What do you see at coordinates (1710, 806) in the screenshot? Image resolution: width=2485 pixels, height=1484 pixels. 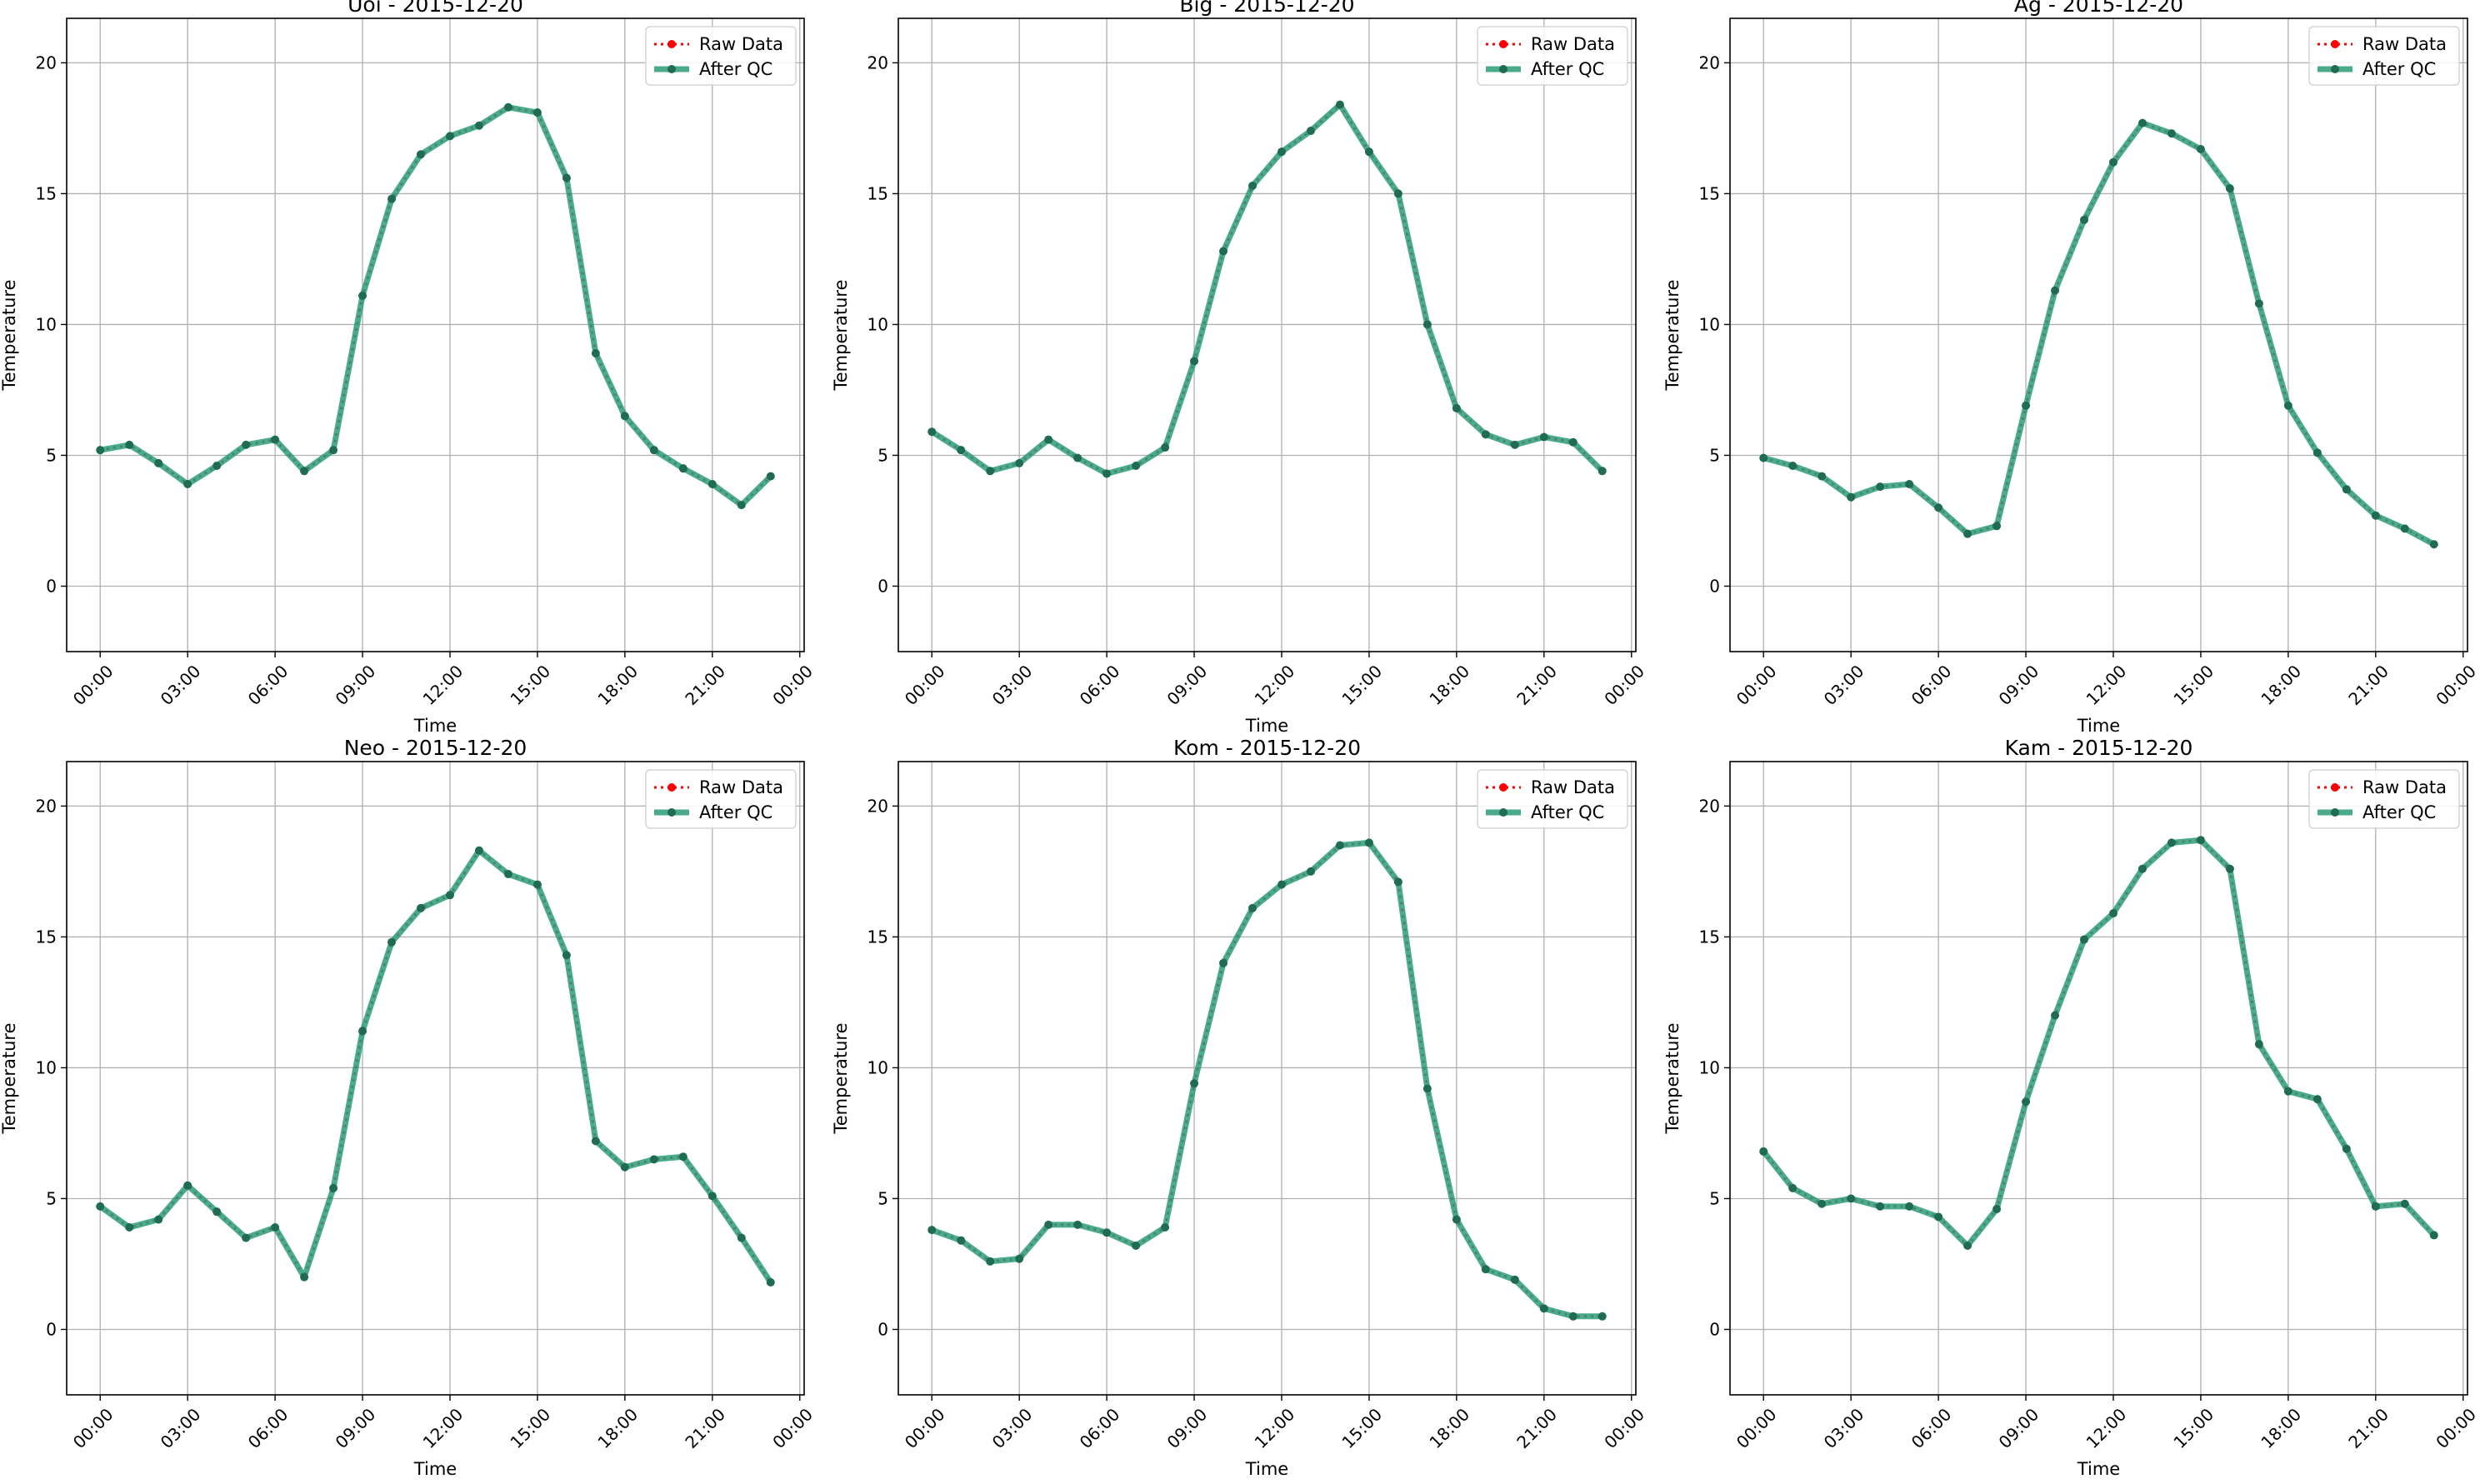 I see `y-tick-label: 20` at bounding box center [1710, 806].